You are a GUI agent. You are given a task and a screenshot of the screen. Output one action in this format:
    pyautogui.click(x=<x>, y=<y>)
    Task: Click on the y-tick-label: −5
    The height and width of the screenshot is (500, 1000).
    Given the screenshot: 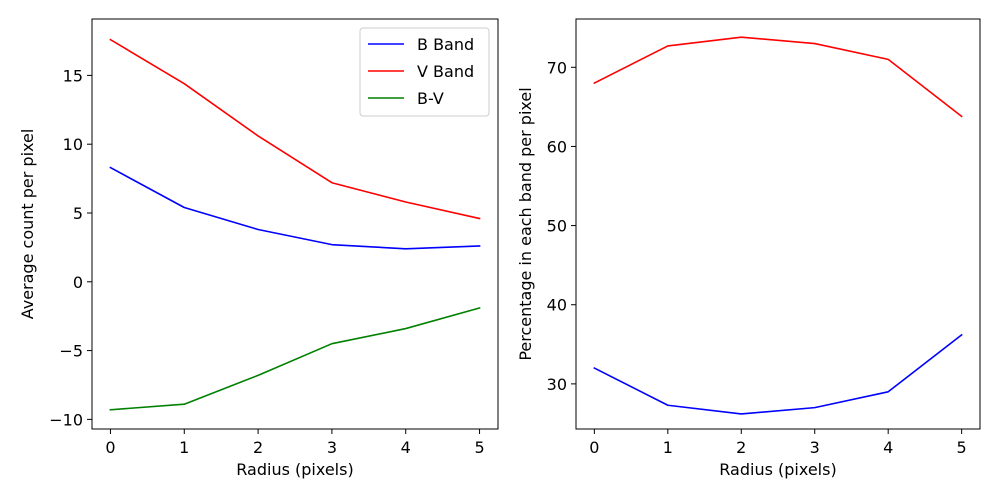 What is the action you would take?
    pyautogui.click(x=71, y=351)
    